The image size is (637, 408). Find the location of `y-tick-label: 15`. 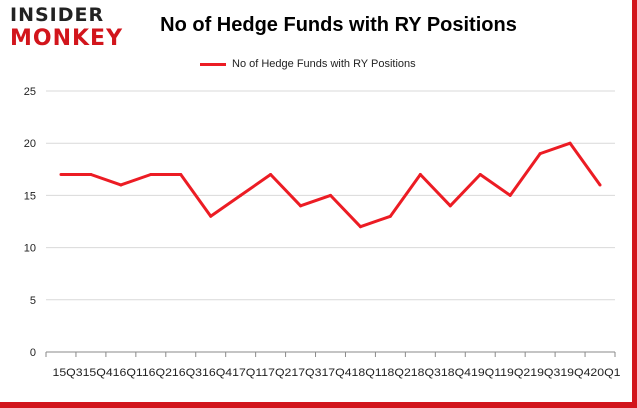

y-tick-label: 15 is located at coordinates (30, 196).